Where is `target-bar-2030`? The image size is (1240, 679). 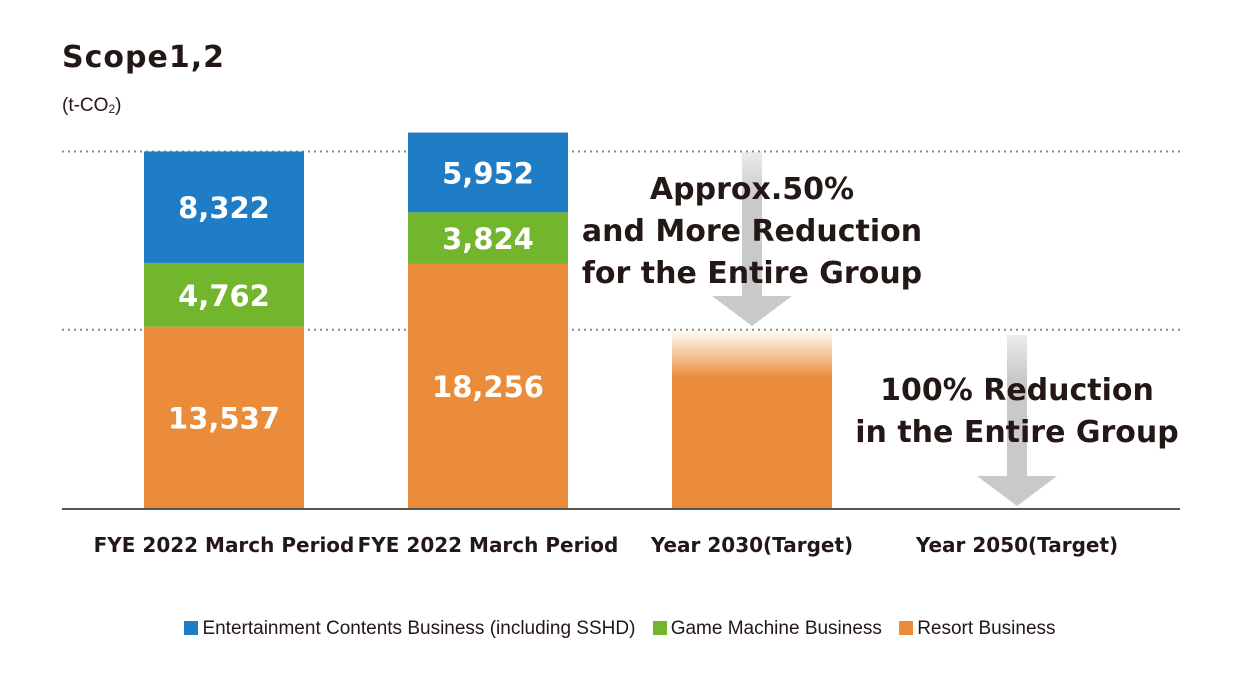
target-bar-2030 is located at coordinates (752, 418).